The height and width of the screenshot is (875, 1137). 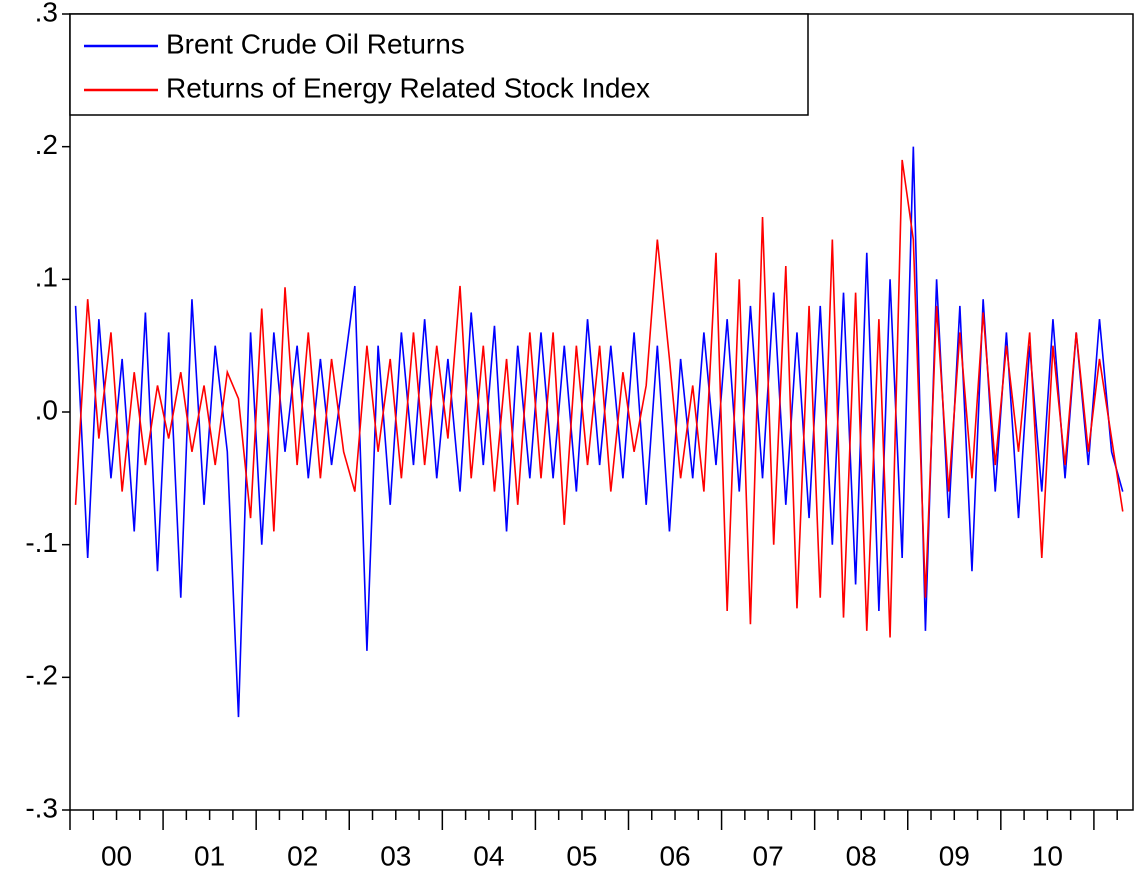 I want to click on x-tick-label: 06, so click(x=674, y=855).